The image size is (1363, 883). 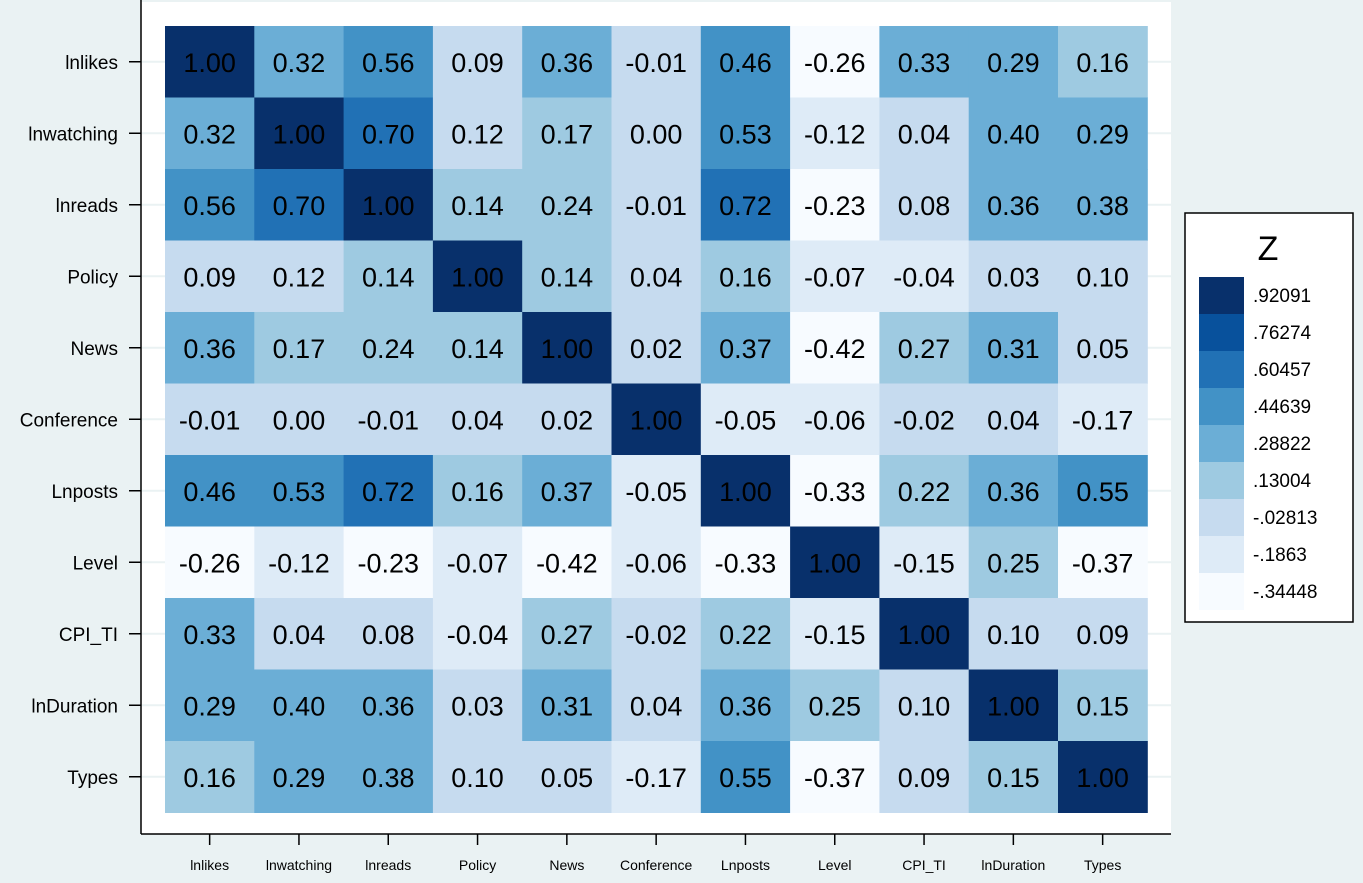 I want to click on y-tick-label: News, so click(x=94, y=349).